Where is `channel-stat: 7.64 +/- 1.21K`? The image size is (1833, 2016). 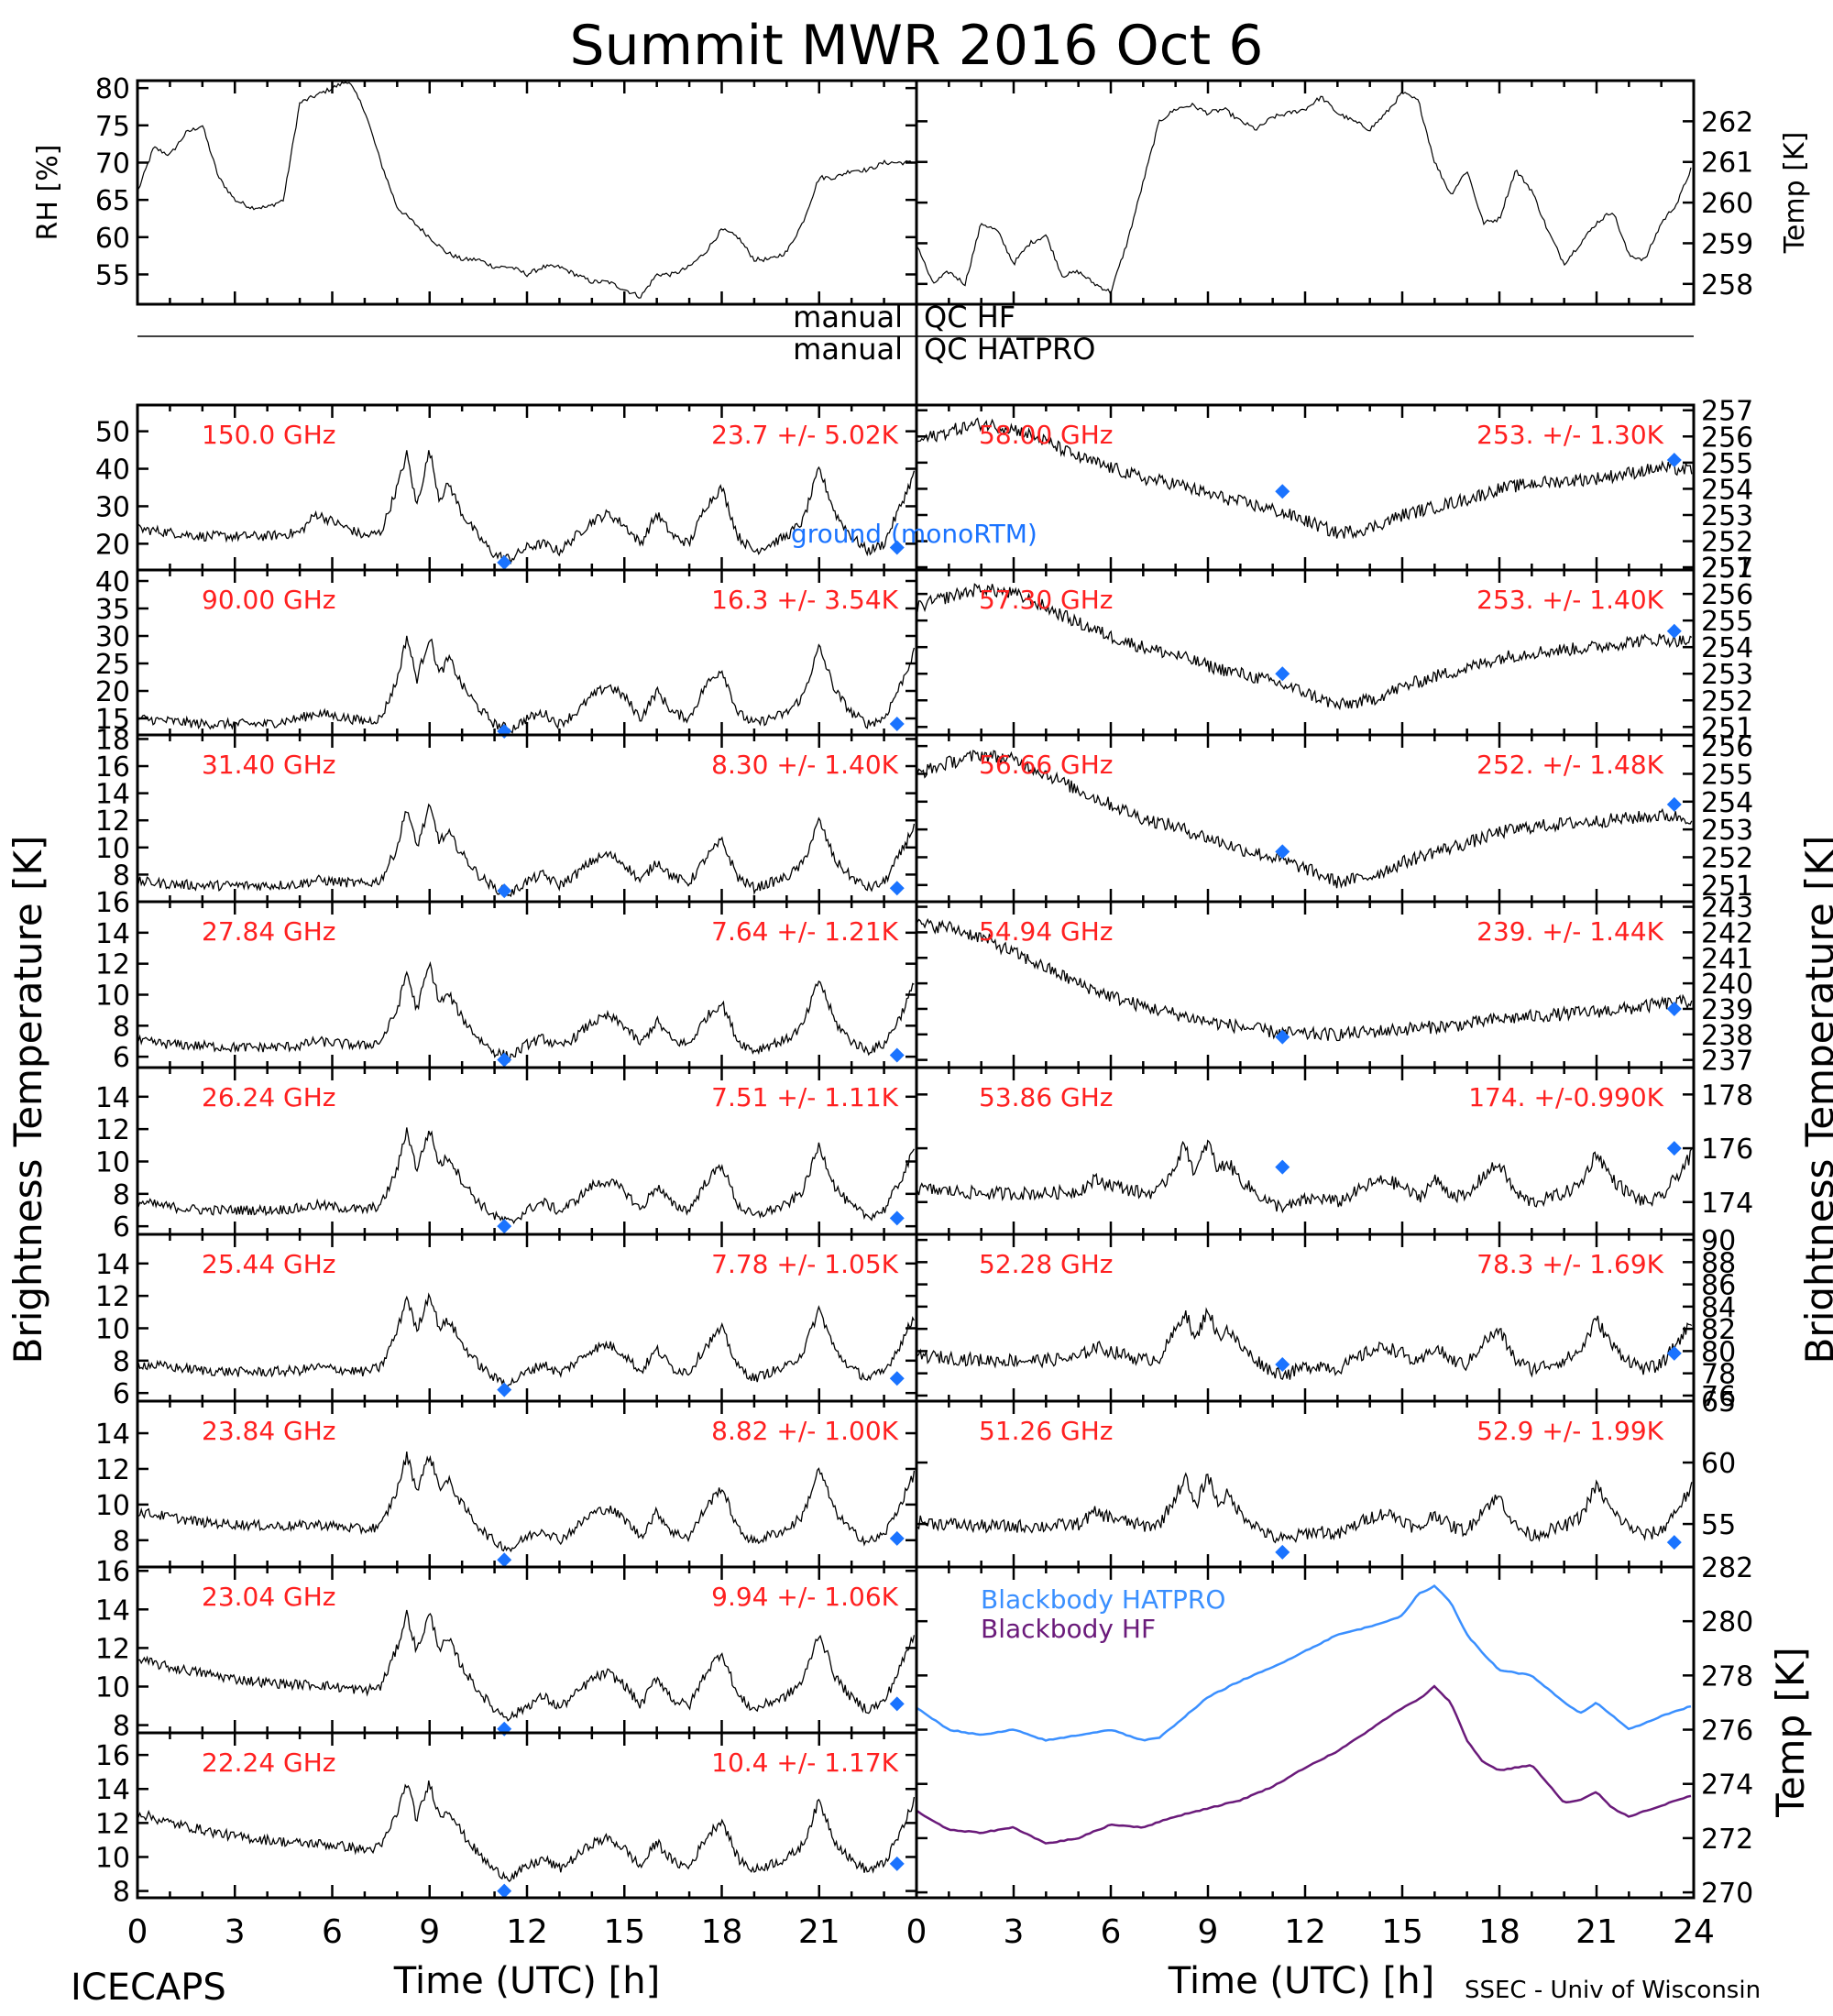
channel-stat: 7.64 +/- 1.21K is located at coordinates (804, 931).